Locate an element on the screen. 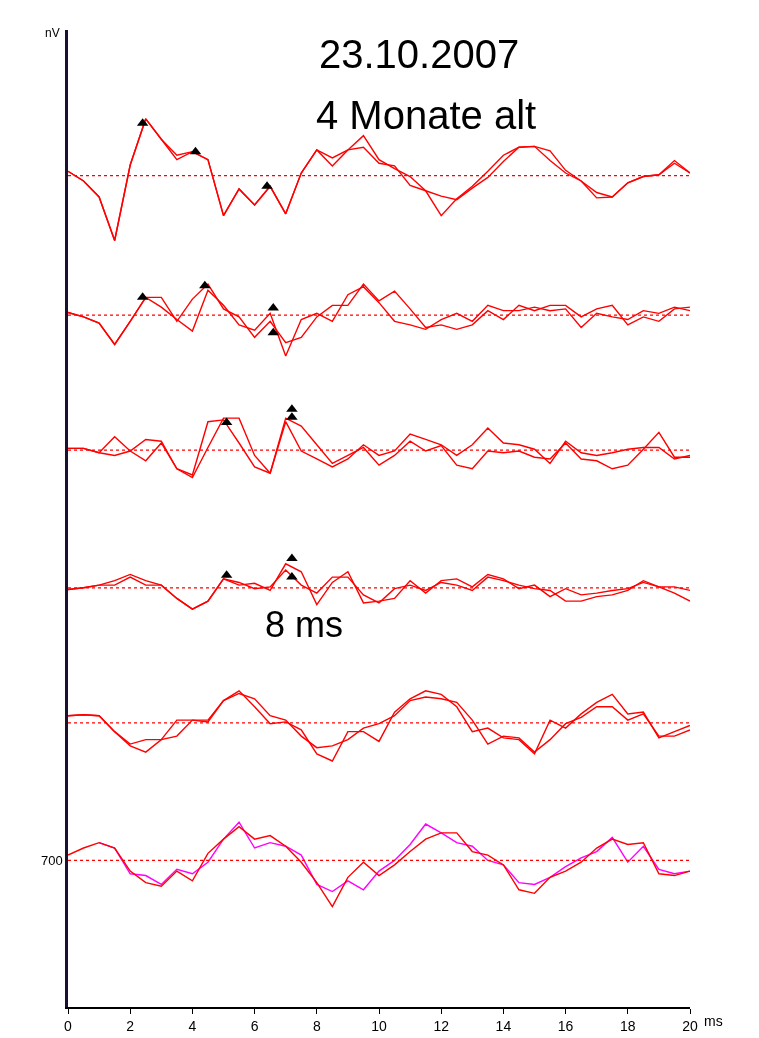  x-axis-title: ms is located at coordinates (713, 1021).